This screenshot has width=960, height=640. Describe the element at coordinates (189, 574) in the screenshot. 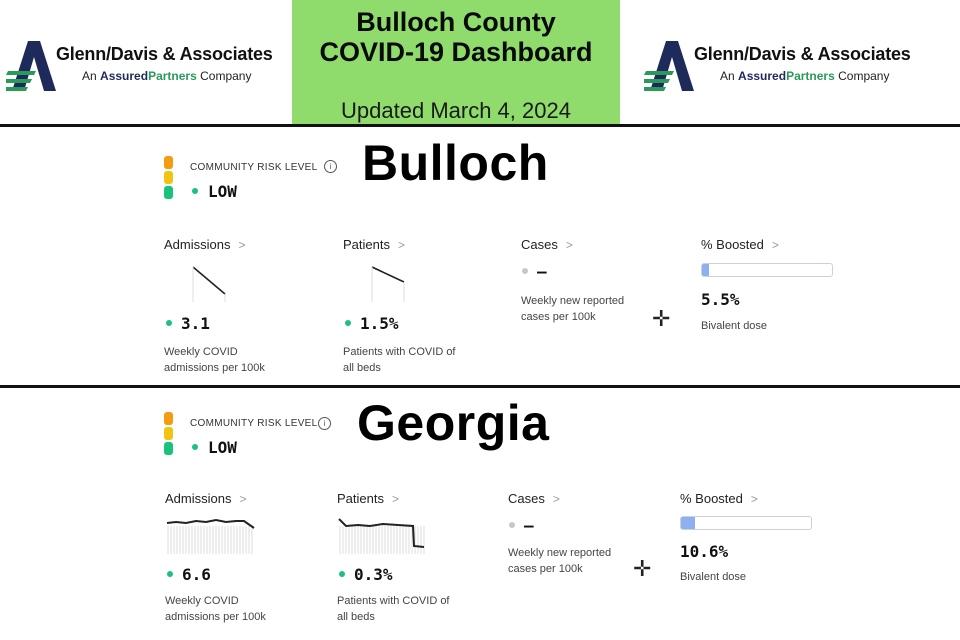

I see `admissions-value: 6.6` at that location.